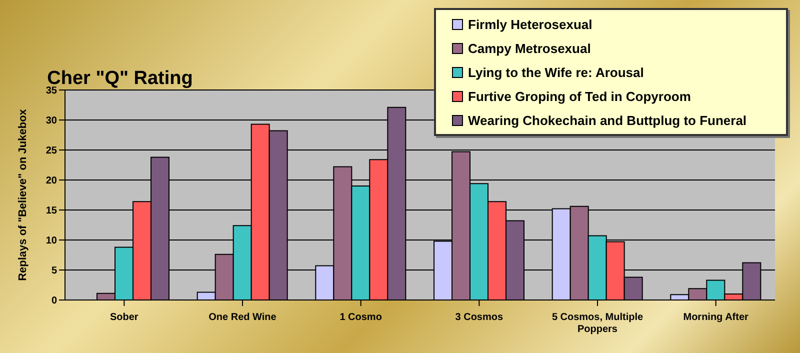 The height and width of the screenshot is (353, 800). Describe the element at coordinates (52, 121) in the screenshot. I see `y-tick-label: 30` at that location.